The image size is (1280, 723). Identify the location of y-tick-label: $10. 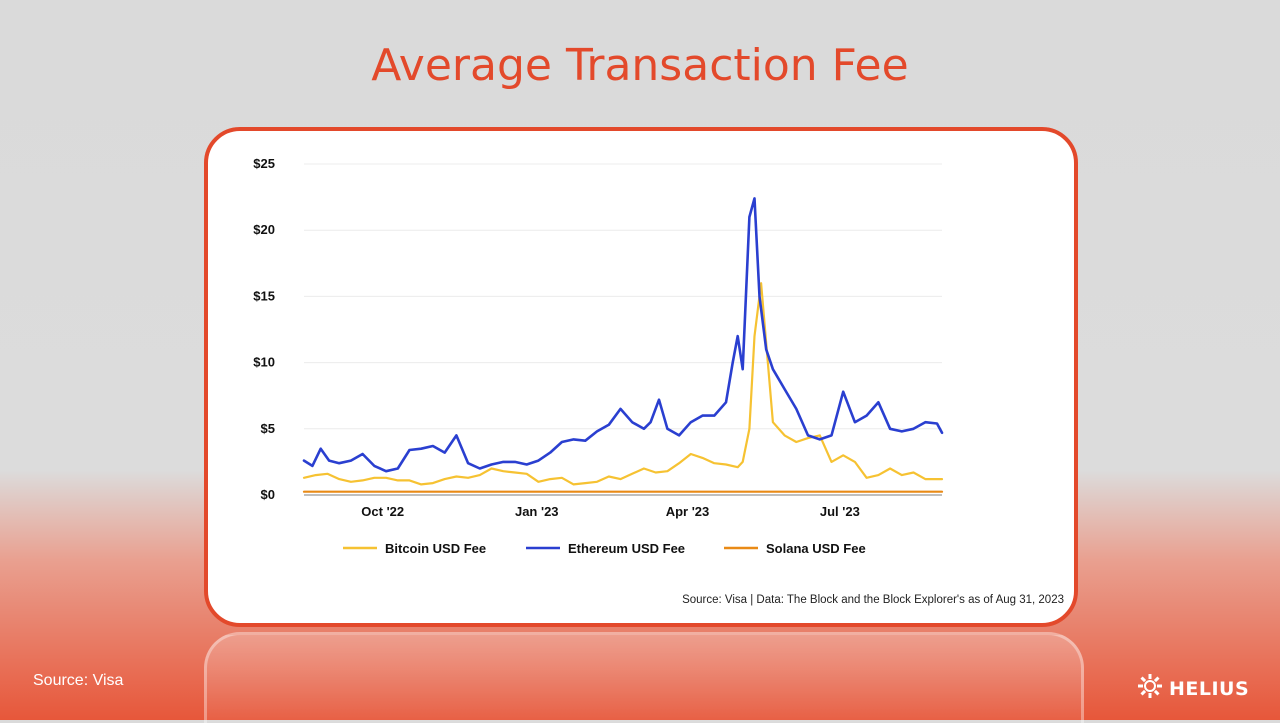
(264, 362).